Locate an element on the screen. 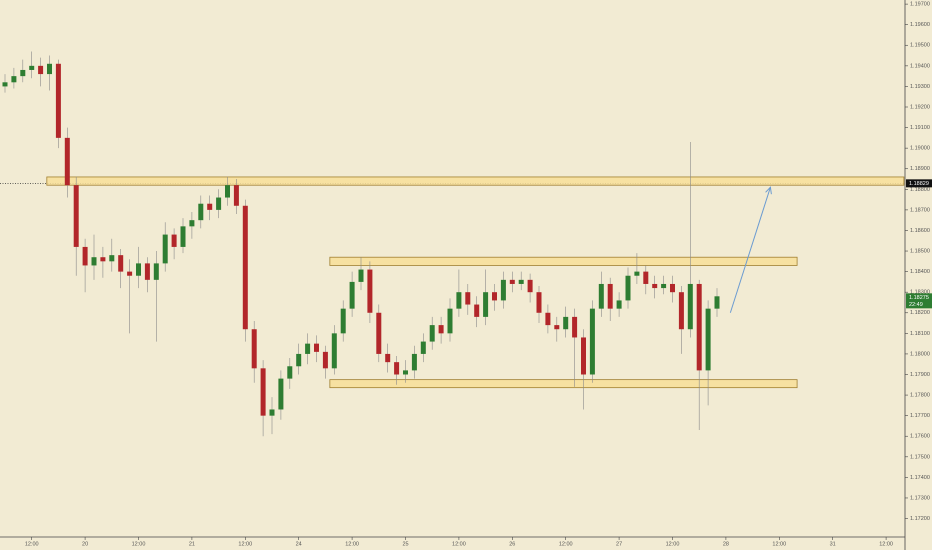 This screenshot has width=932, height=550. x-tick-label: 27 is located at coordinates (619, 544).